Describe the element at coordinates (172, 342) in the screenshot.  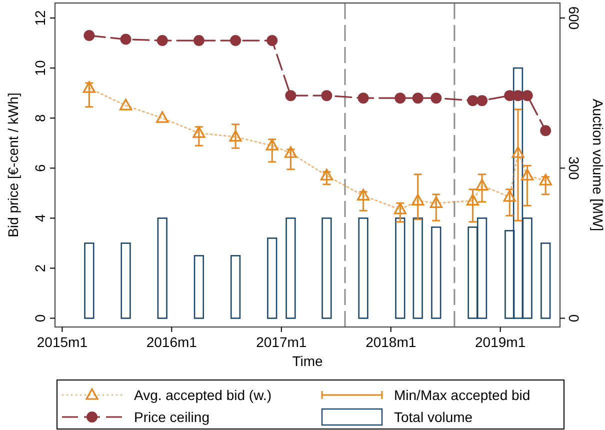
I see `x-tick-label: 2016m1` at that location.